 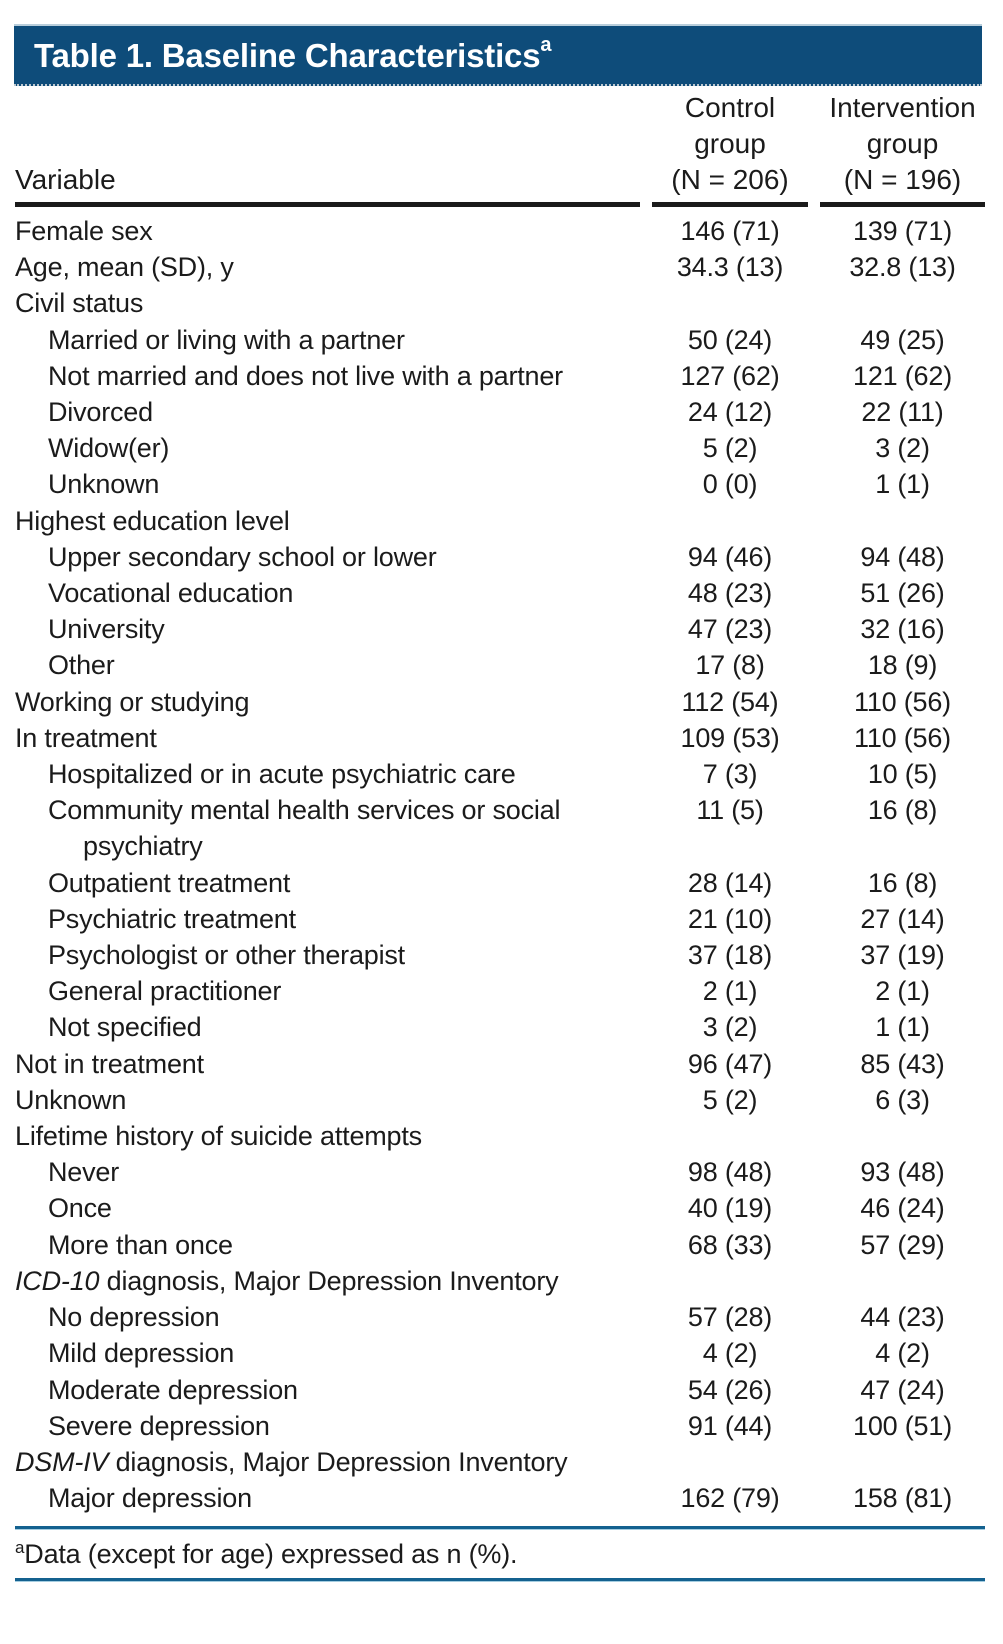 I want to click on intervention-value: 110 (56), so click(x=902, y=737).